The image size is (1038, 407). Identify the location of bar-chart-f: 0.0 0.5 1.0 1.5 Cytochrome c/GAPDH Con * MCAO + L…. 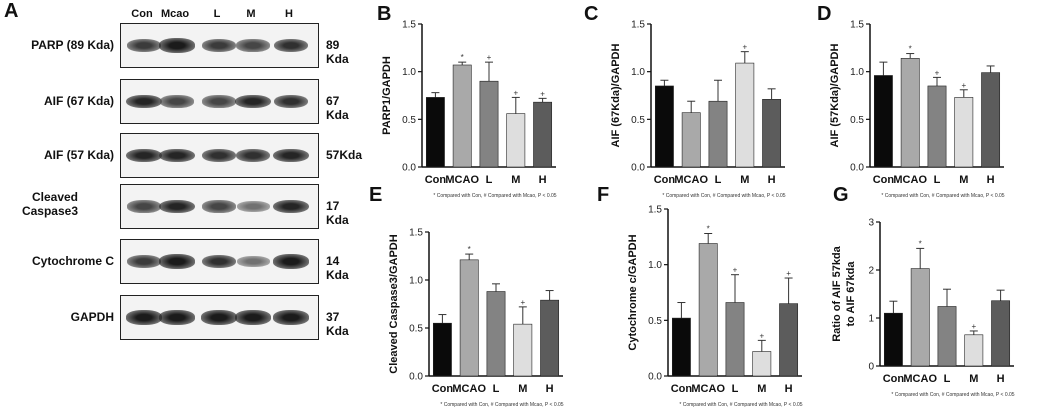
(715, 306).